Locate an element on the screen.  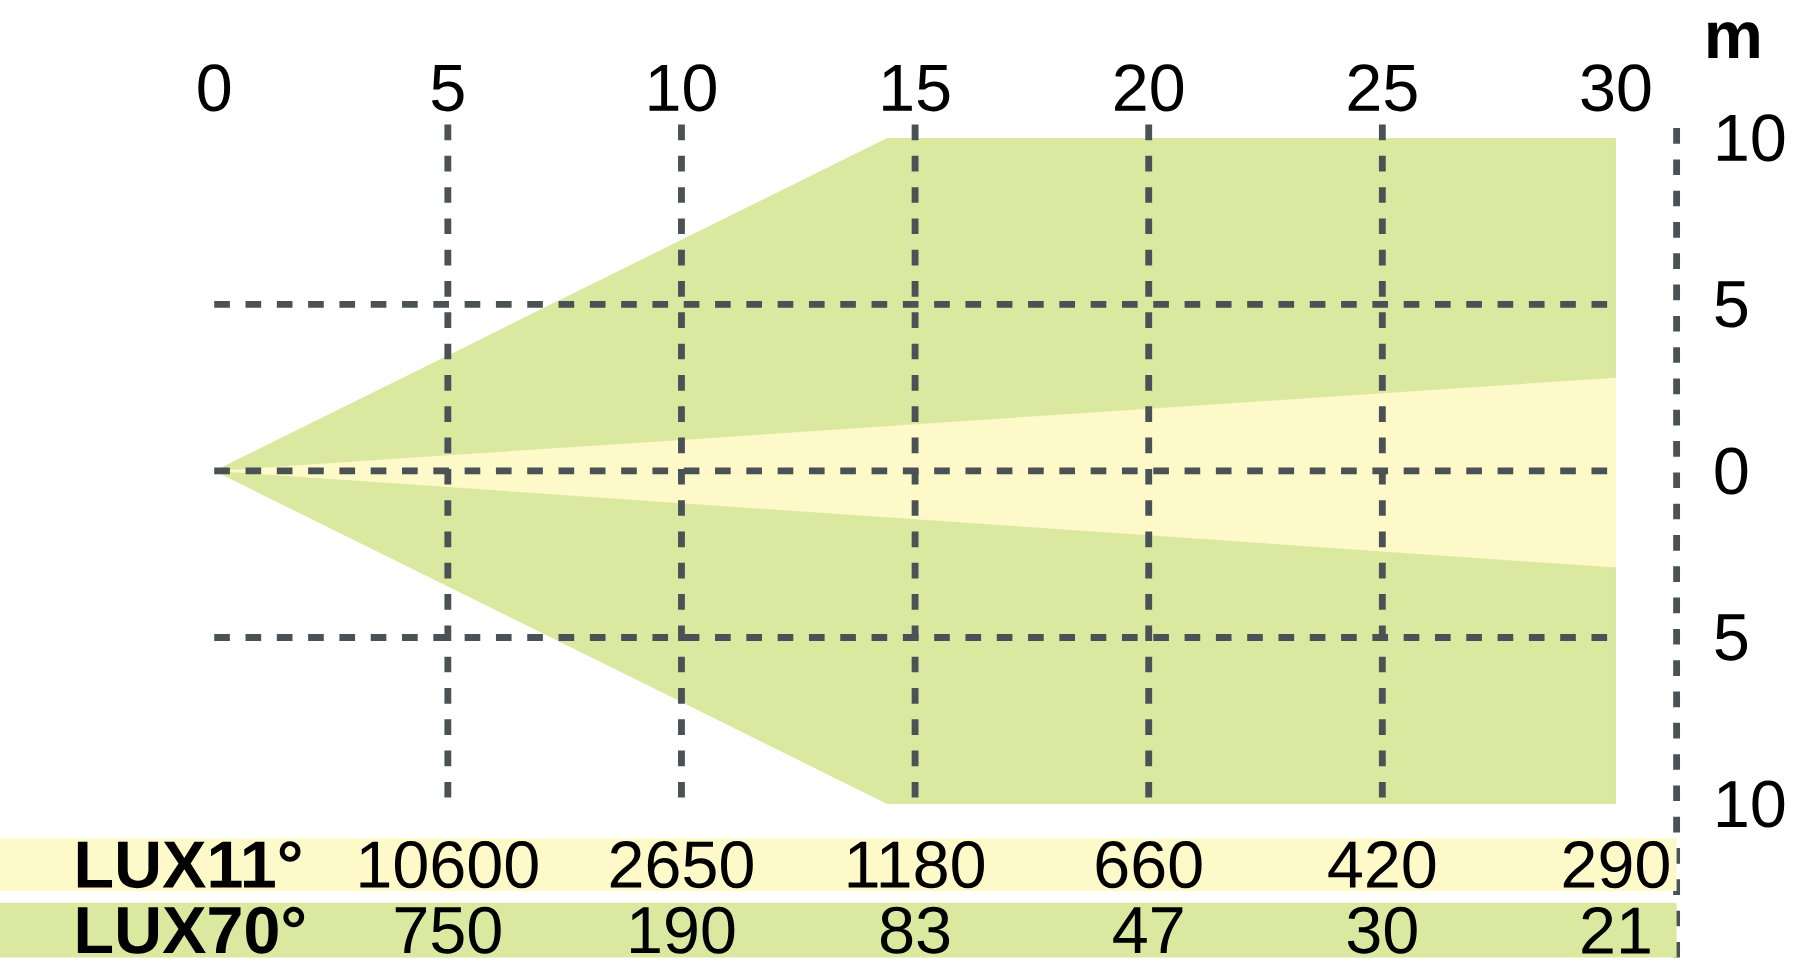
text: LUX11° is located at coordinates (189, 865).